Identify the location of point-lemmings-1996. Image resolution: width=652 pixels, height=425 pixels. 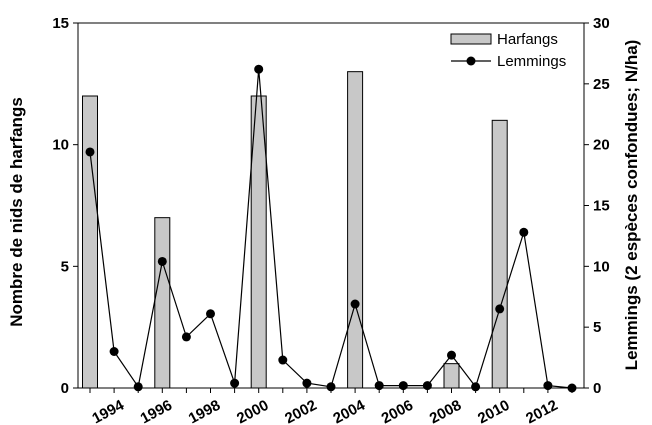
(162, 261).